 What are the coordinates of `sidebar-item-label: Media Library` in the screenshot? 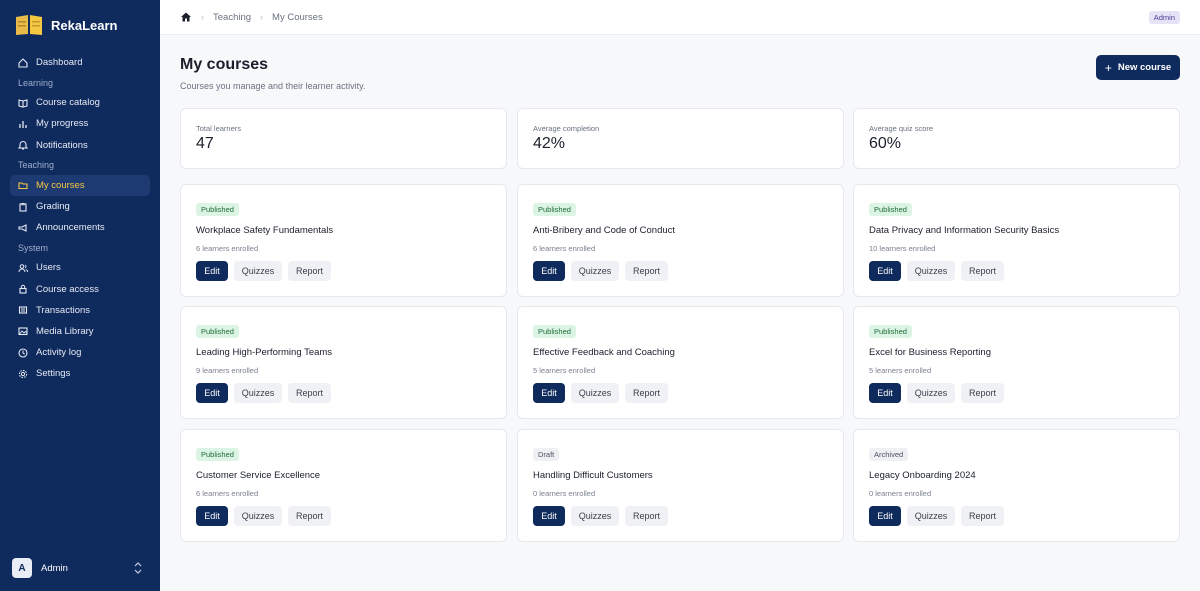 It's located at (65, 331).